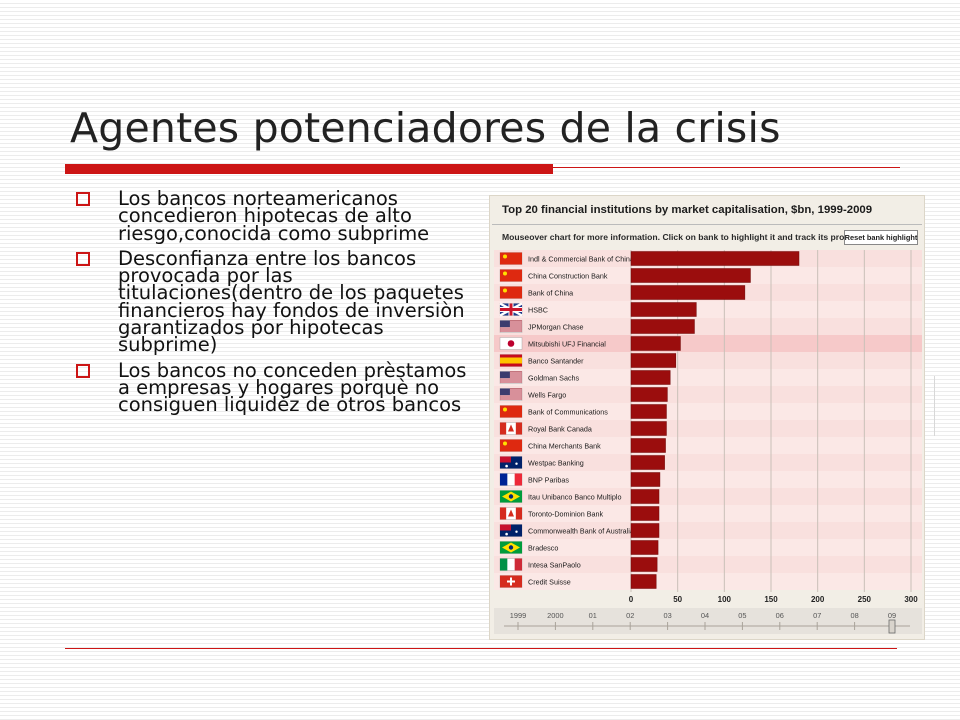 This screenshot has height=720, width=960. I want to click on timeline-label: 08, so click(854, 615).